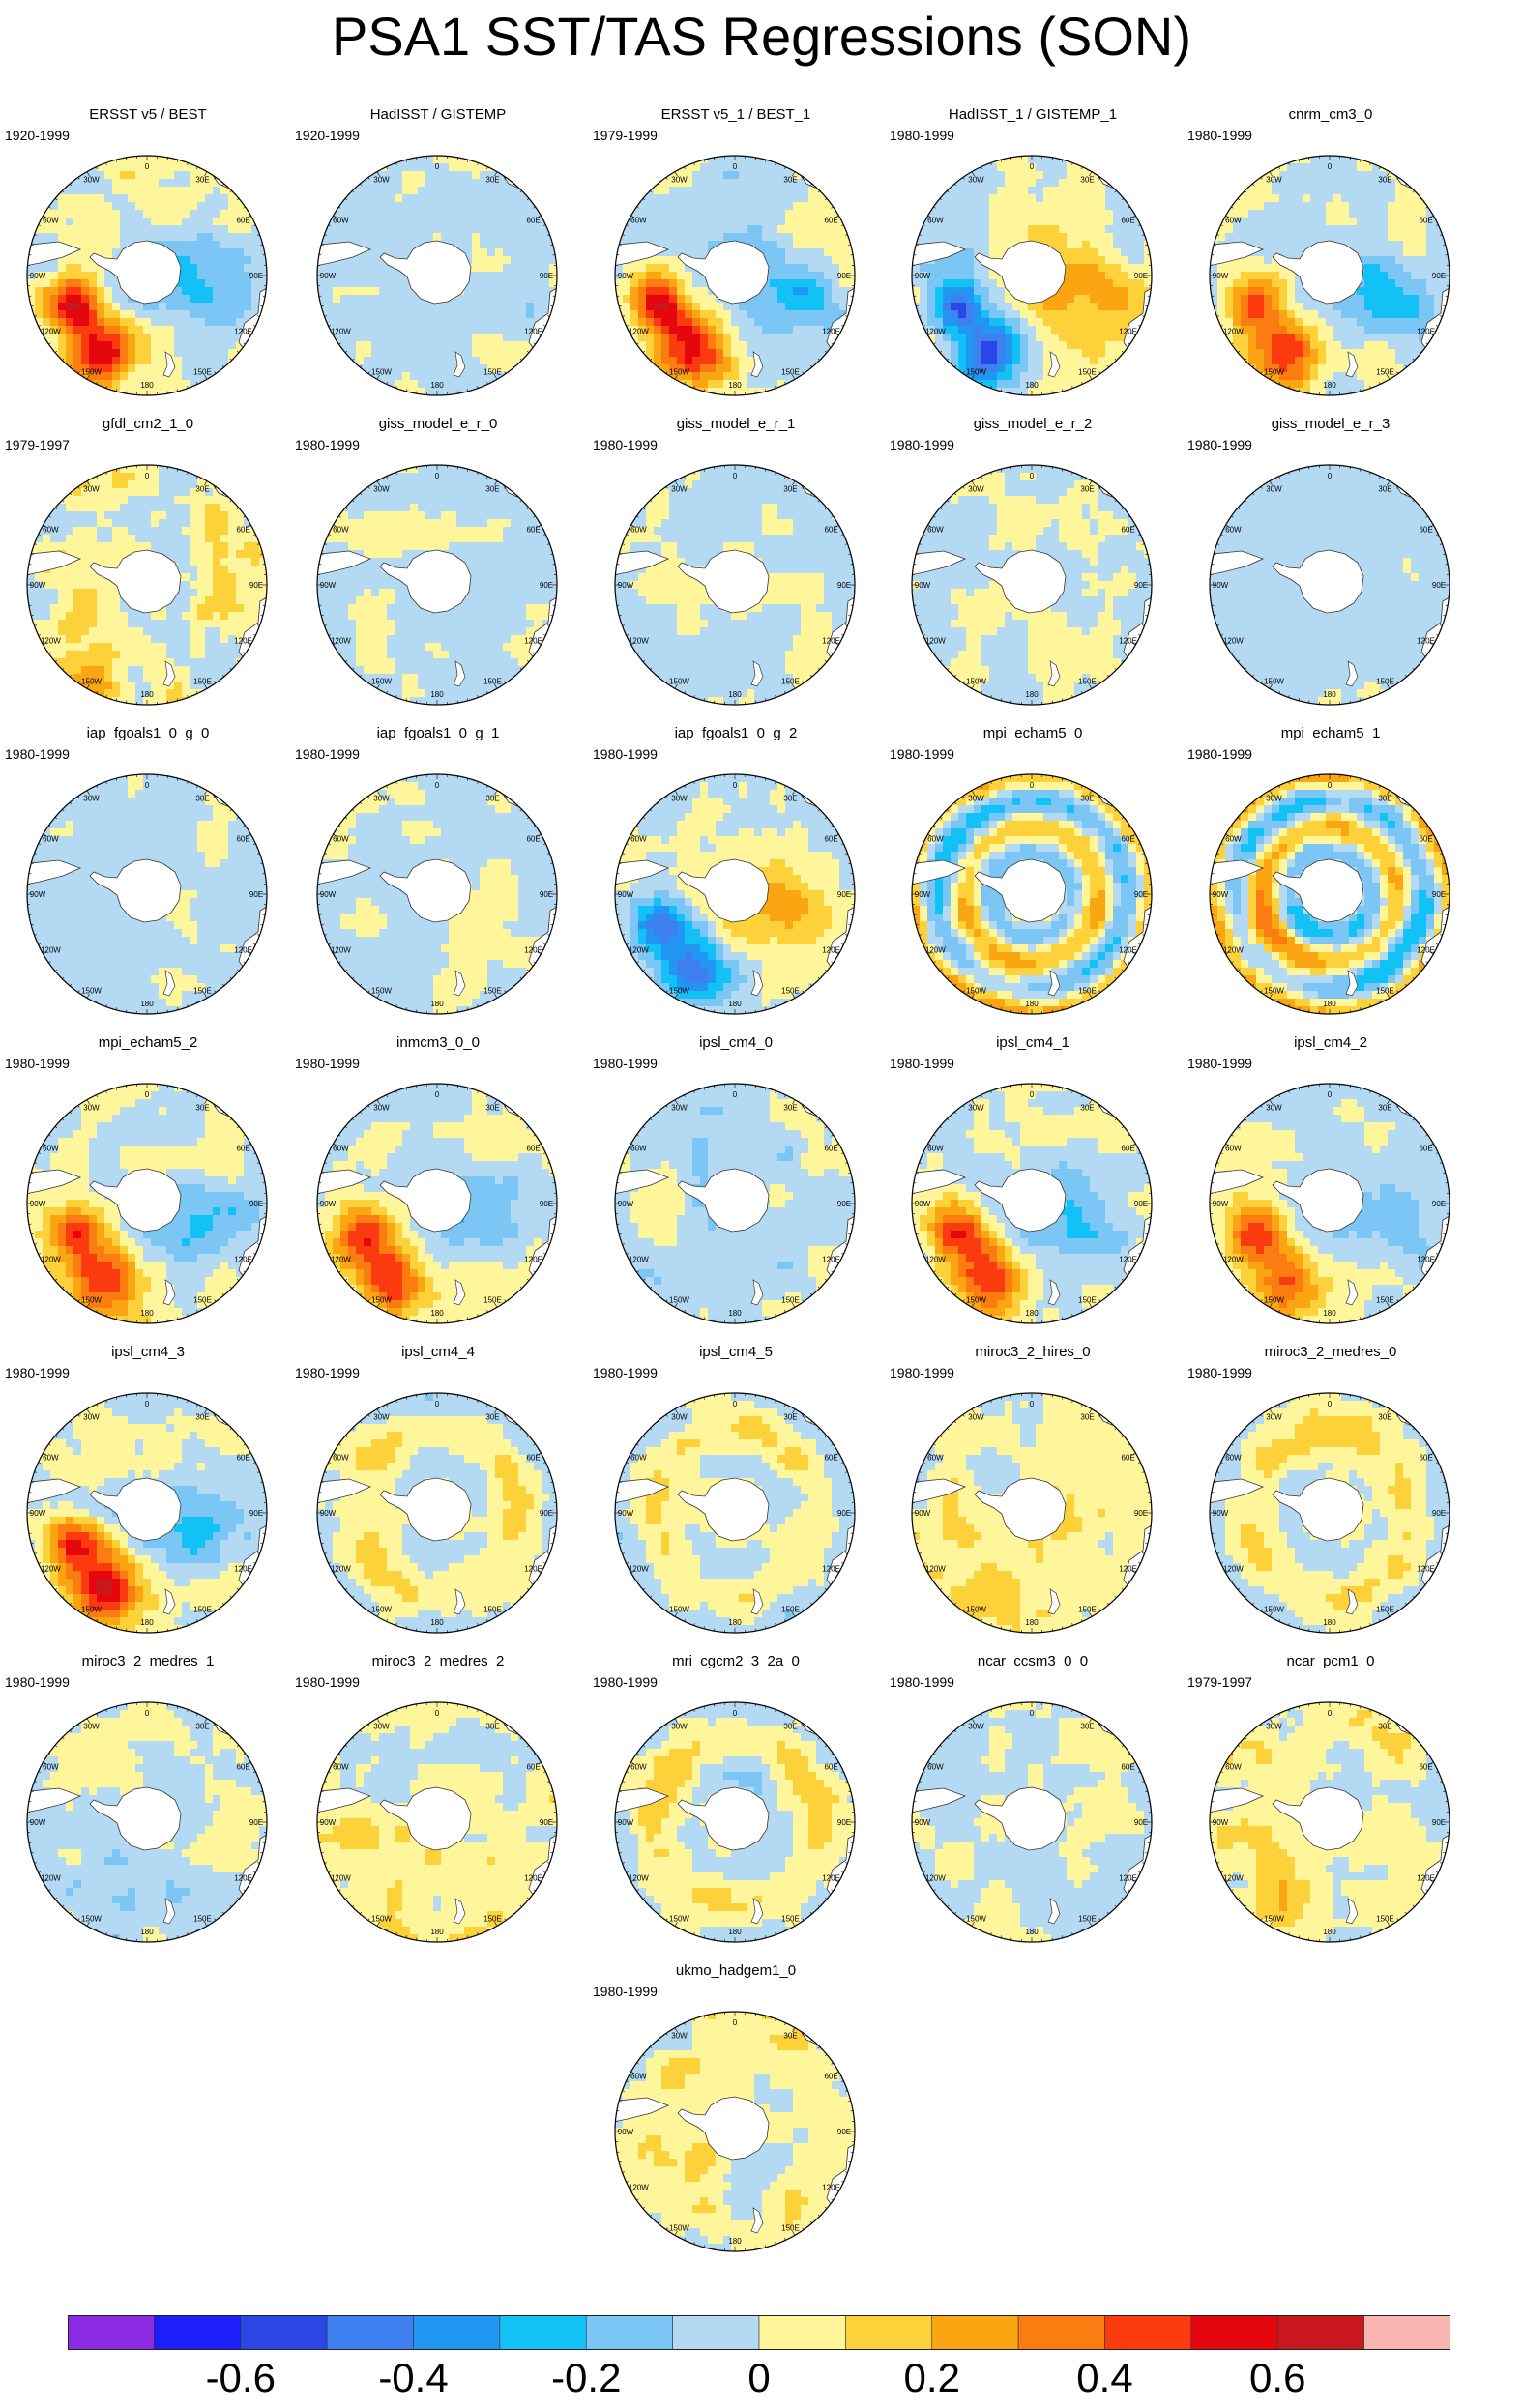  Describe the element at coordinates (736, 115) in the screenshot. I see `panel-title: ERSST v5_1 / BEST_1` at that location.